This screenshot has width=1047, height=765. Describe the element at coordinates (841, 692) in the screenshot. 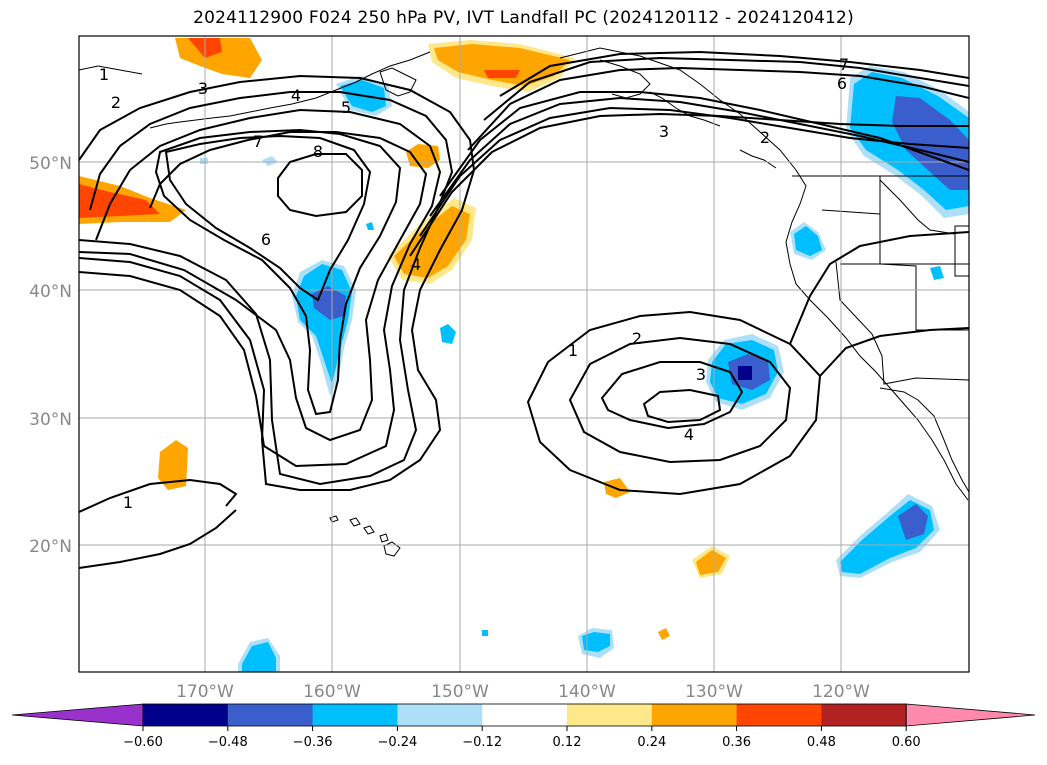

I see `lon-label: 120°W` at that location.